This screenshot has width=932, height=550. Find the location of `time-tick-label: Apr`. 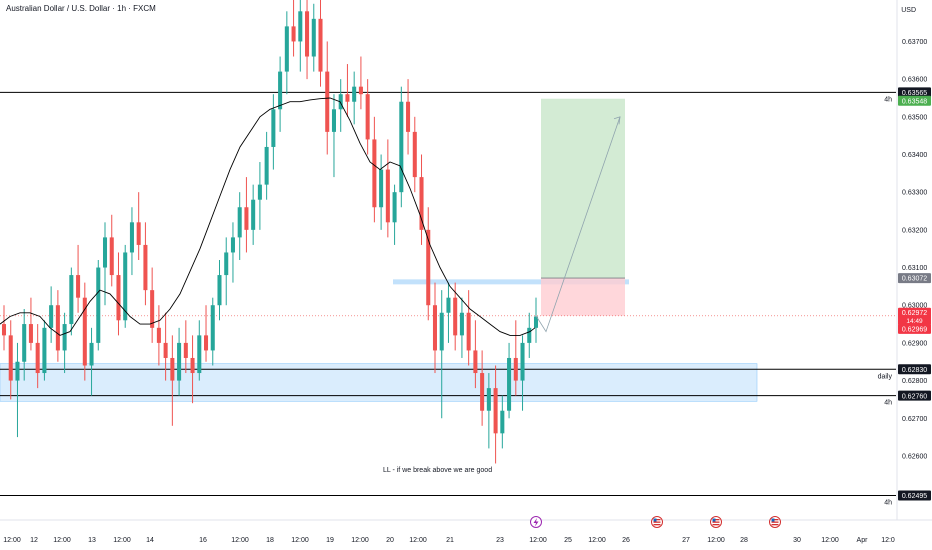

time-tick-label: Apr is located at coordinates (863, 540).